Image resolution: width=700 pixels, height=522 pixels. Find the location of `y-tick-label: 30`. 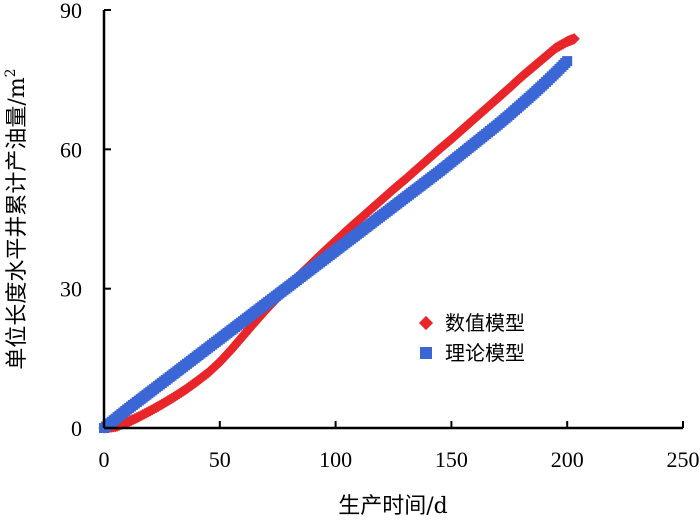

y-tick-label: 30 is located at coordinates (71, 289).